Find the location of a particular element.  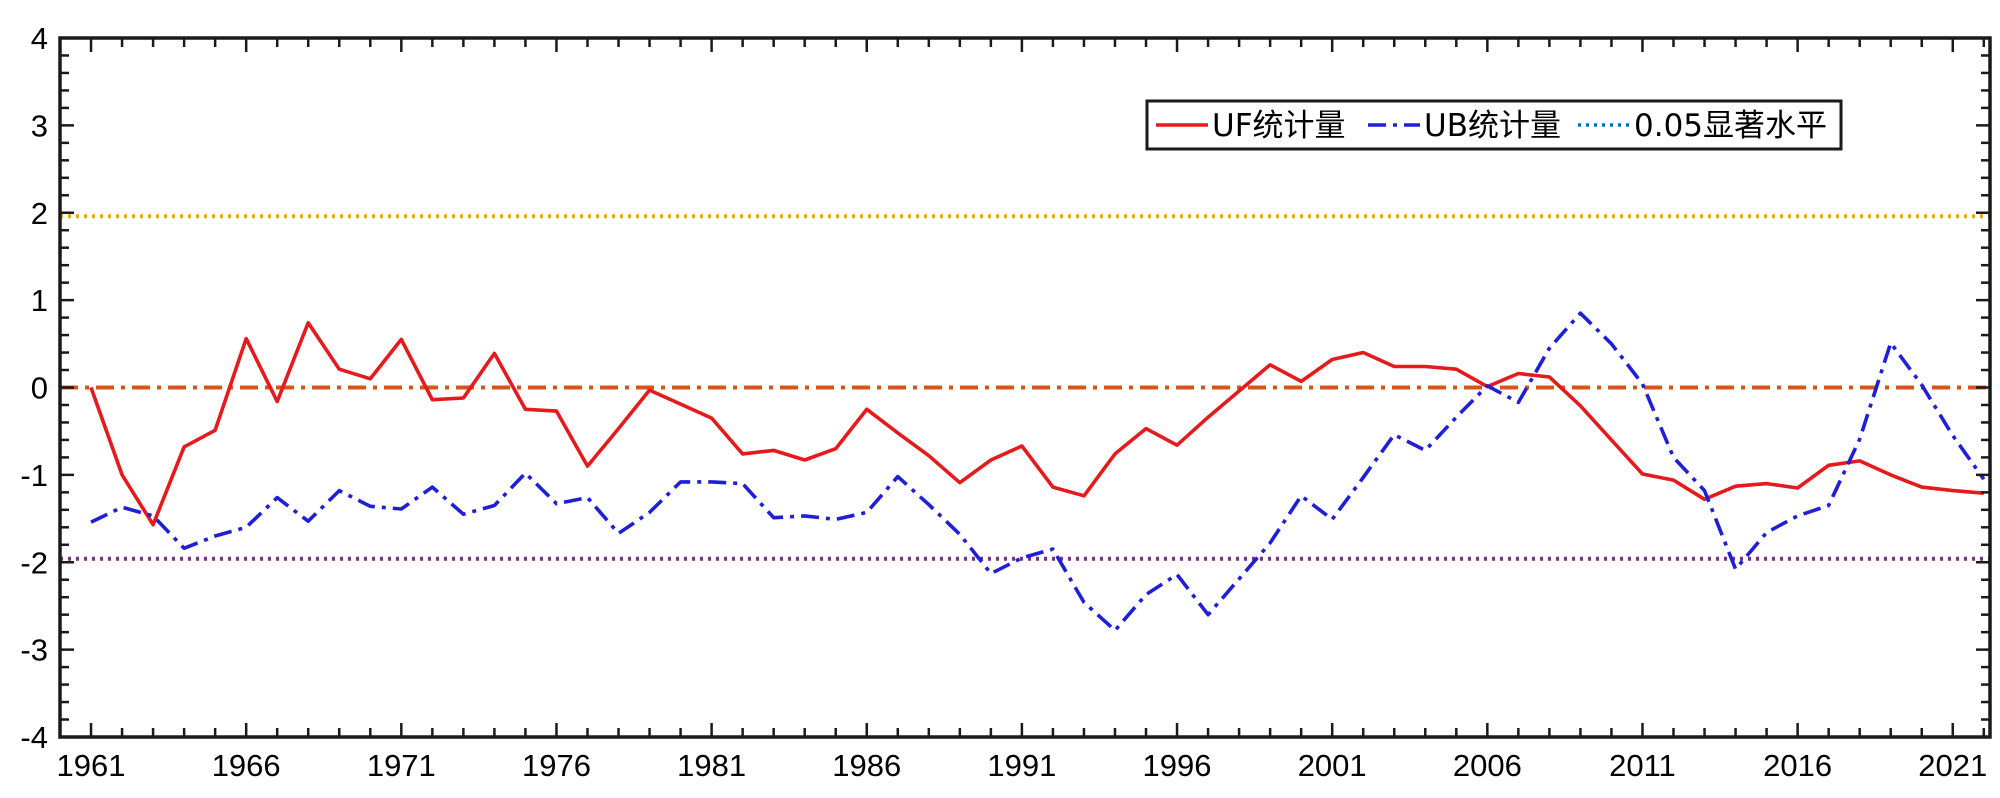

legend-label-1: UF统计量 is located at coordinates (1279, 126).